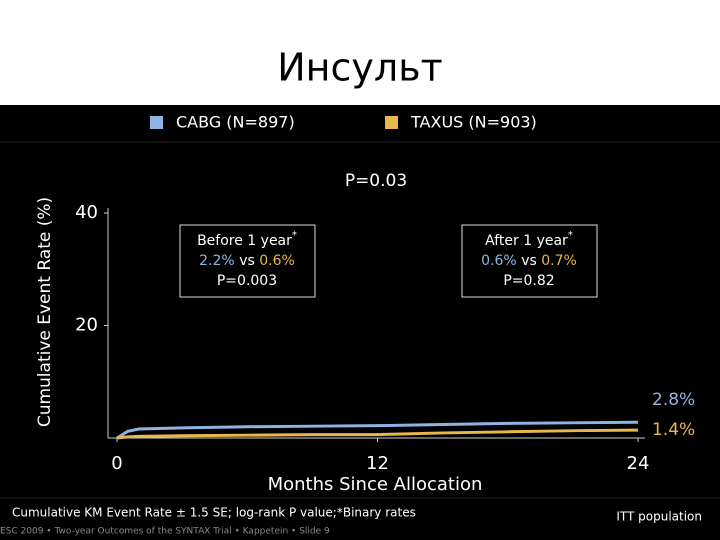 The image size is (720, 540). I want to click on x-tick-label: 0, so click(116, 463).